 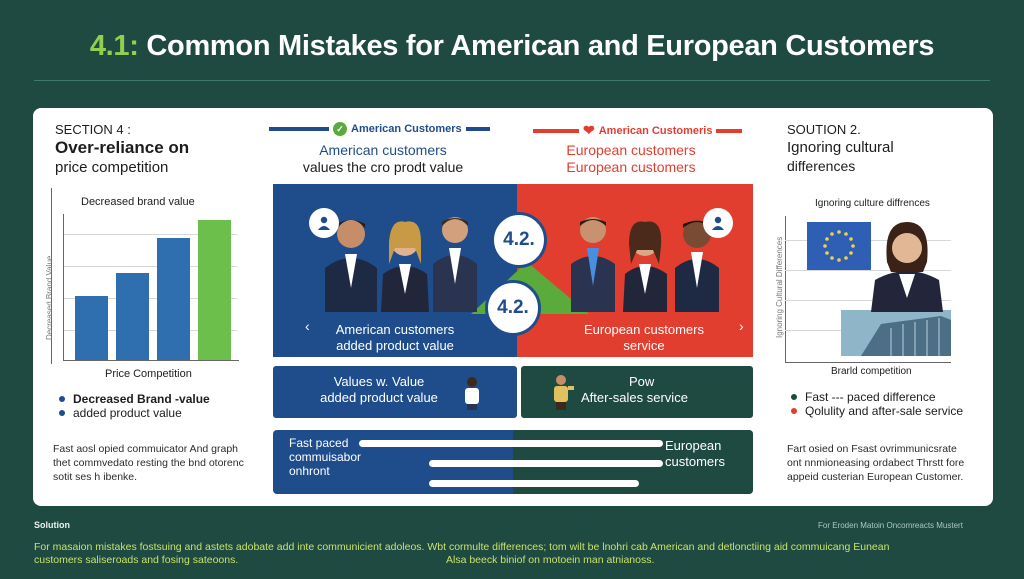 I want to click on footer-right-note: For Eroden Matoin Oncomreacts Mustert, so click(x=890, y=525).